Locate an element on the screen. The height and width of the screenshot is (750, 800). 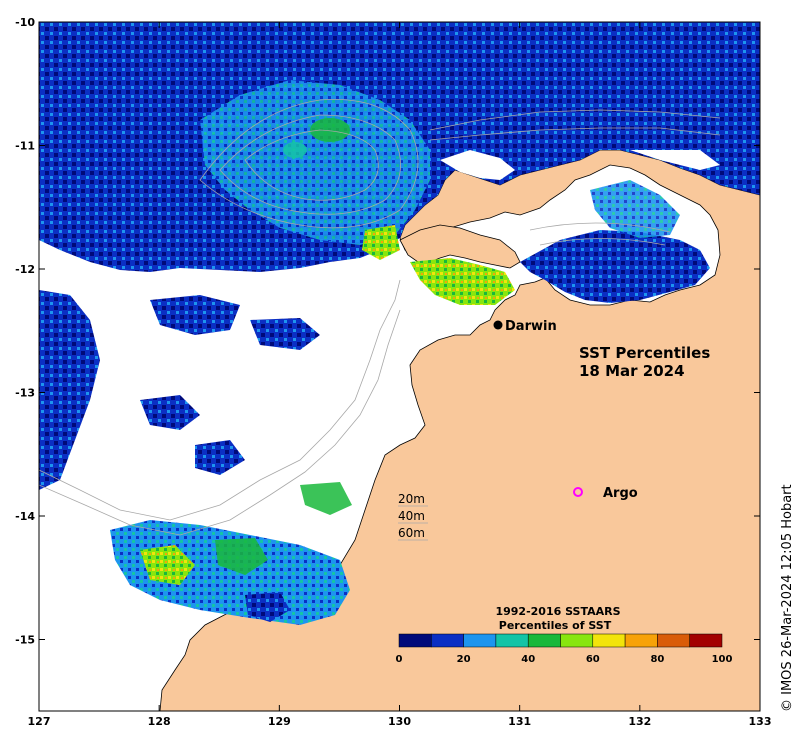
colorbar-tick-label: 20 is located at coordinates (464, 659).